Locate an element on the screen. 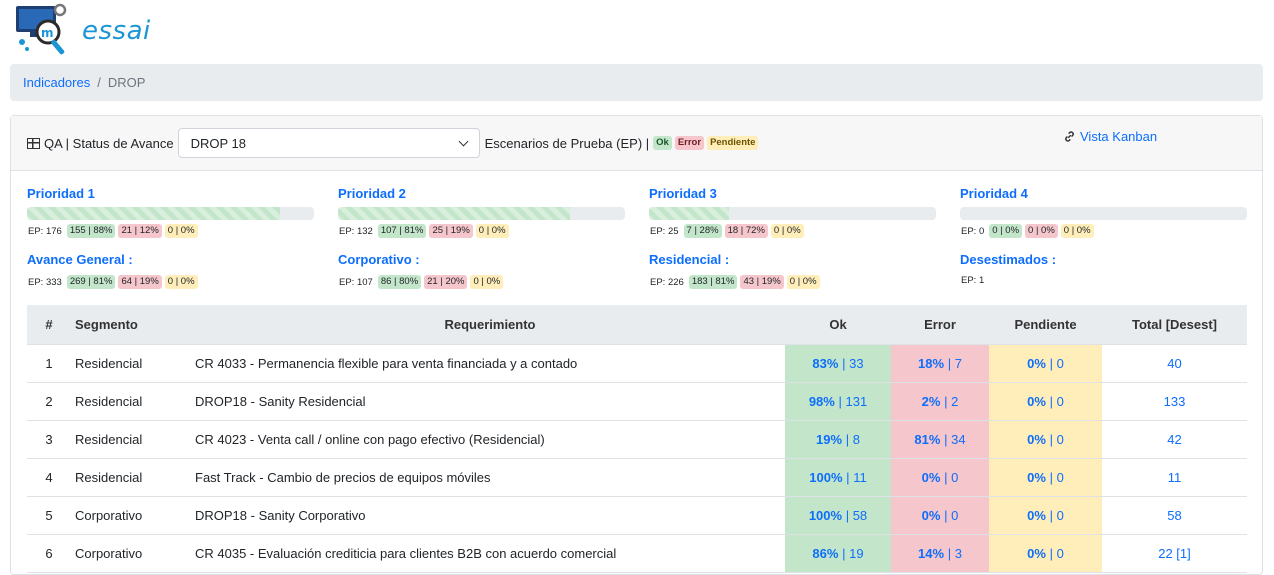 This screenshot has height=575, width=1274. row-total: 42 is located at coordinates (1174, 439).